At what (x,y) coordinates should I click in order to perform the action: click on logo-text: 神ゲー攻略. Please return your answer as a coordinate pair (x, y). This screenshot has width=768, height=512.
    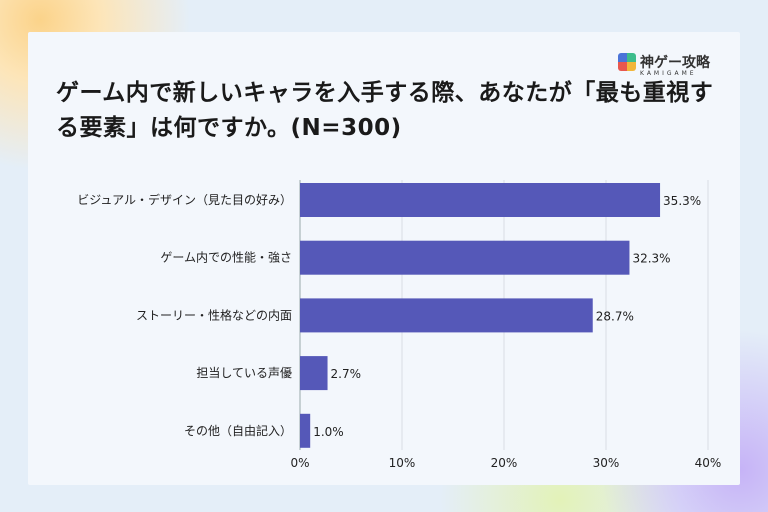
    Looking at the image, I should click on (675, 63).